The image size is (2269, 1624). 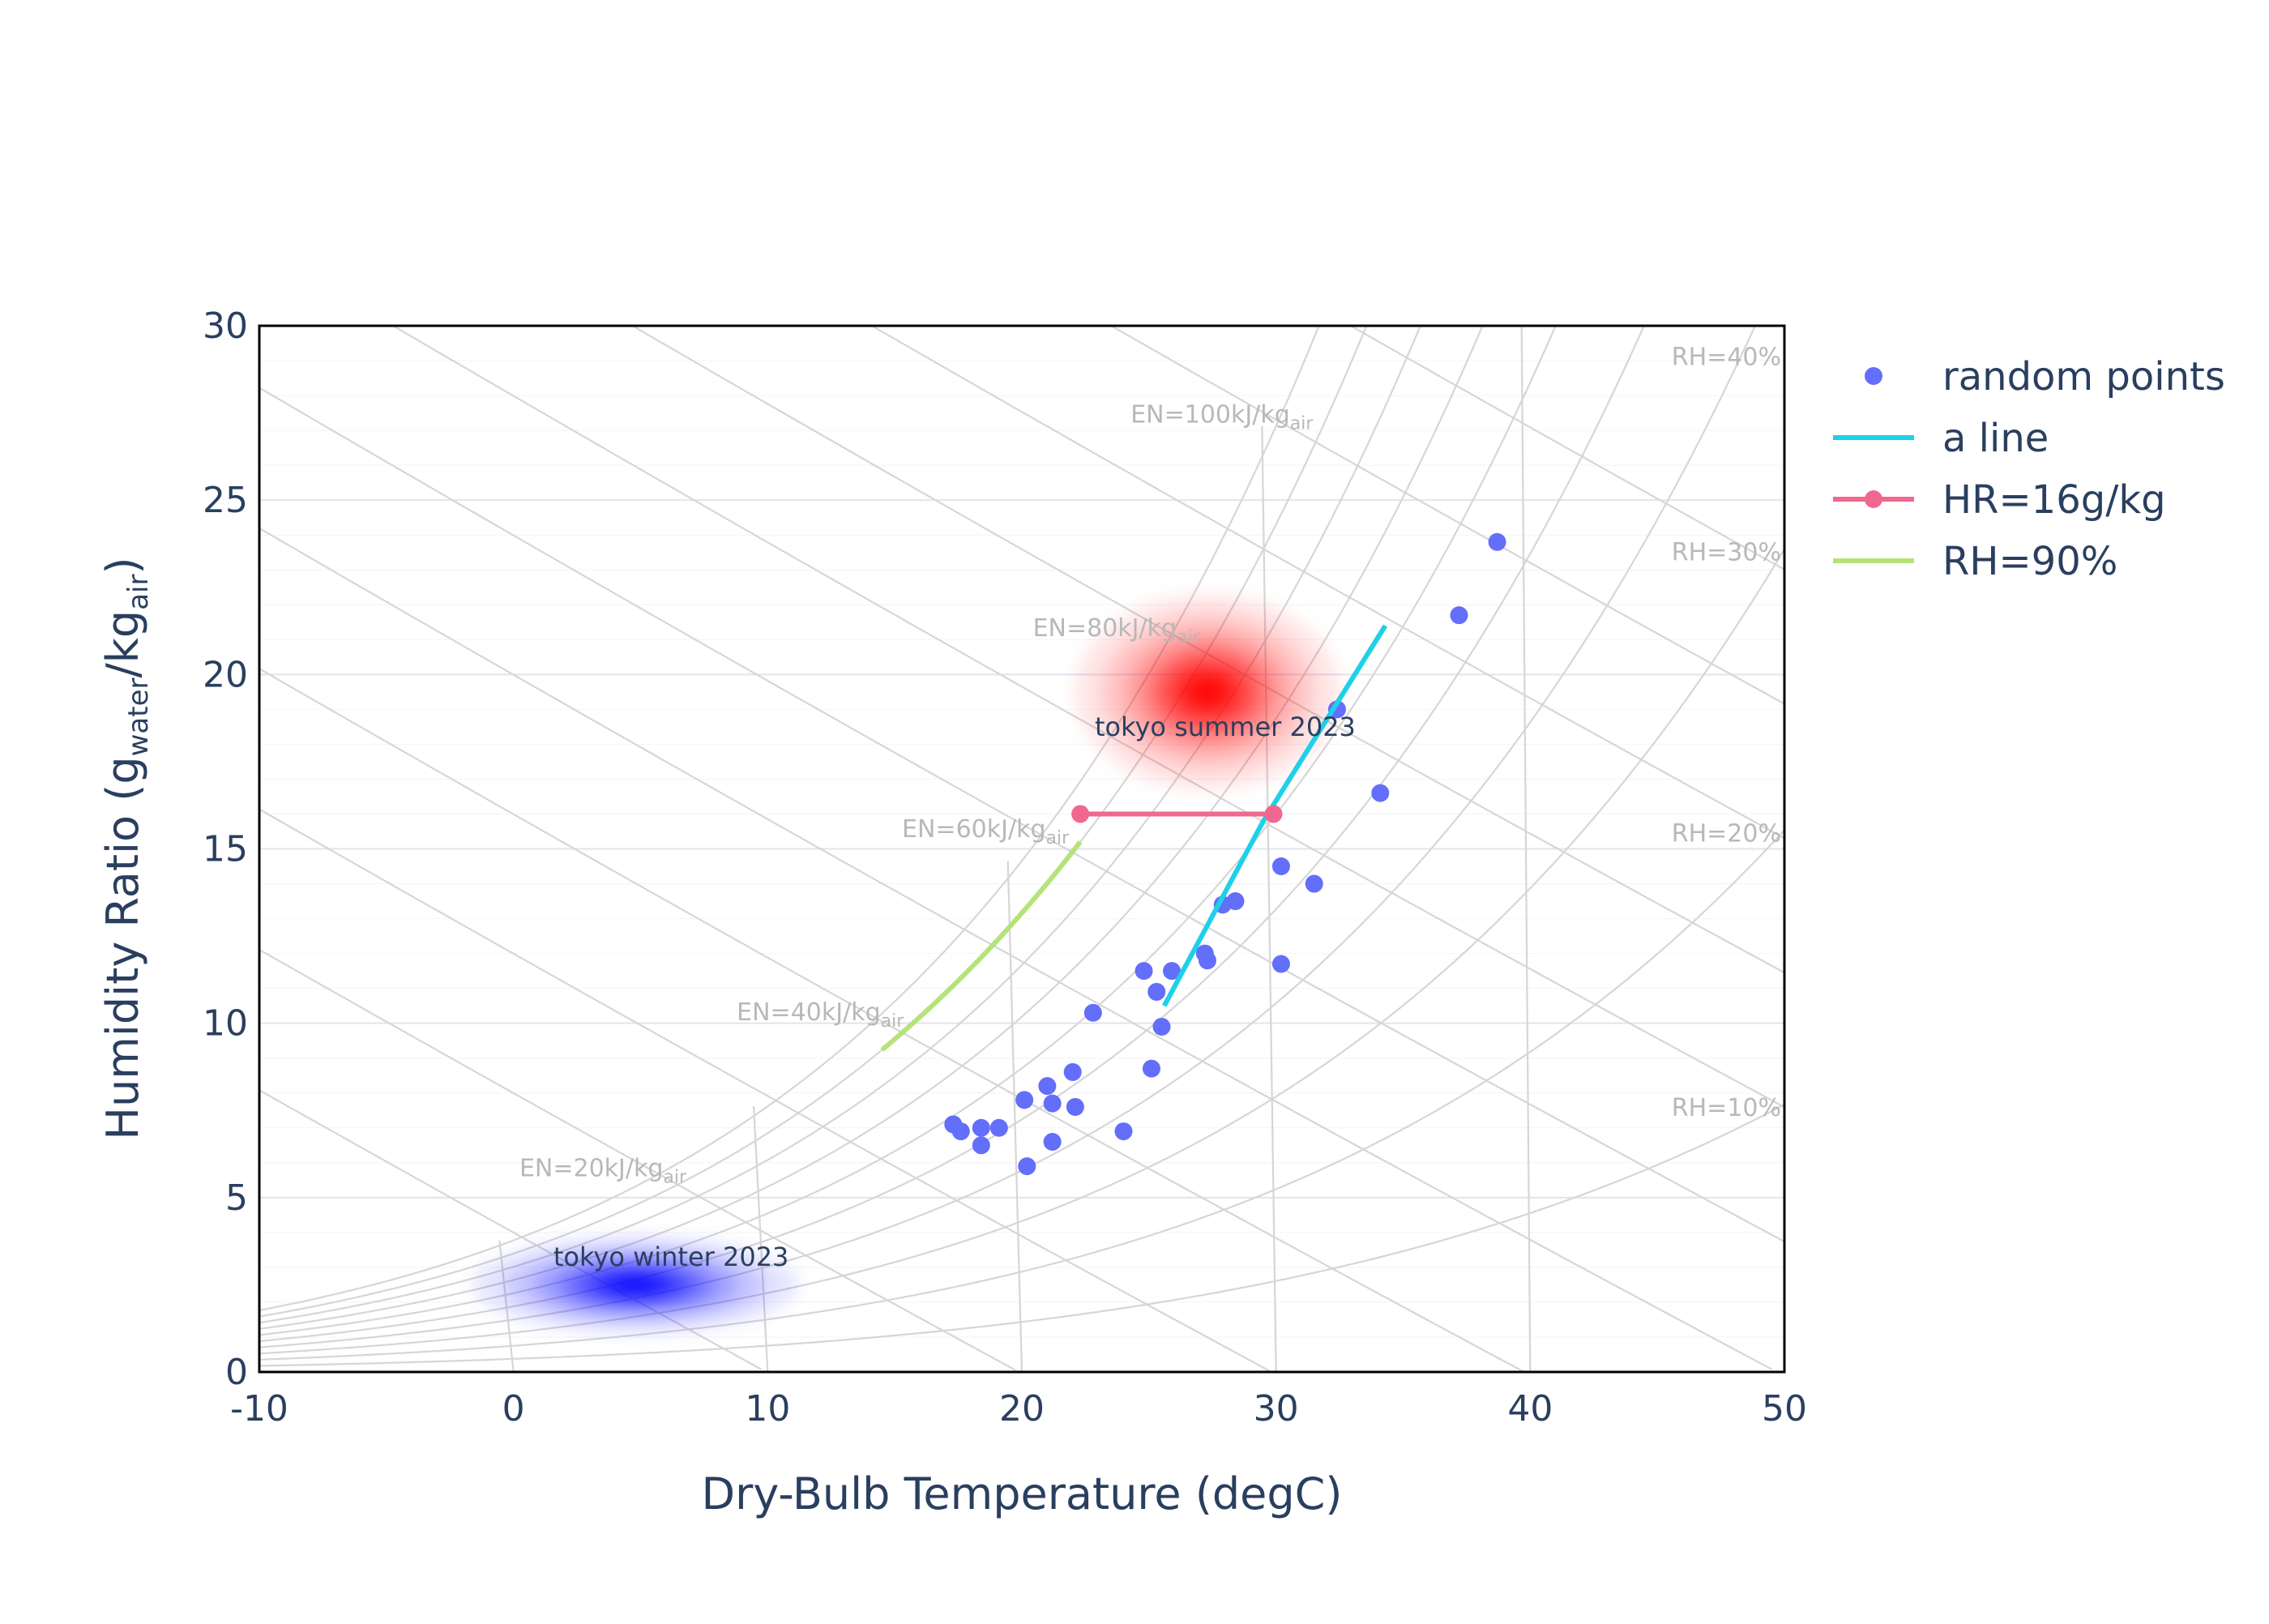 I want to click on rh-curve-label: RH=20%, so click(x=1727, y=833).